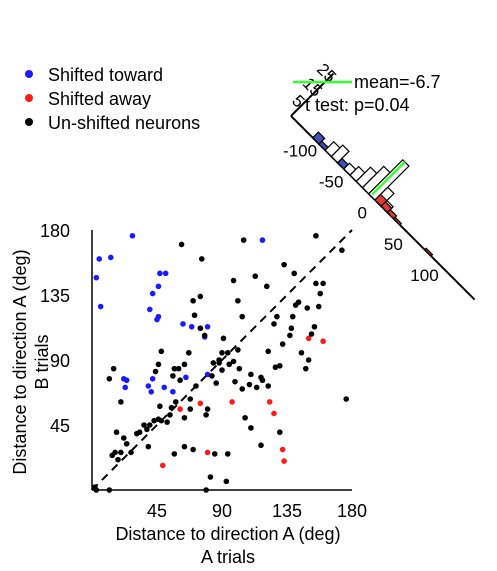 This screenshot has height=571, width=497. Describe the element at coordinates (331, 182) in the screenshot. I see `histogram-bin-tick-label: -50` at that location.